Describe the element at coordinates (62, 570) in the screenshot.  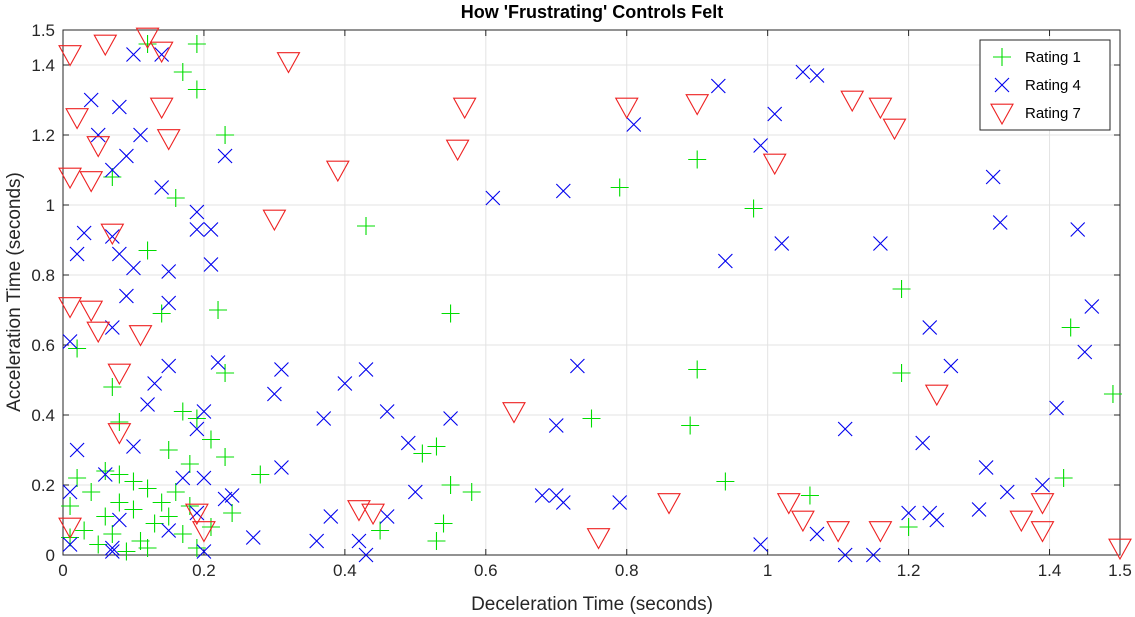
I see `x-tick-label: 0` at that location.